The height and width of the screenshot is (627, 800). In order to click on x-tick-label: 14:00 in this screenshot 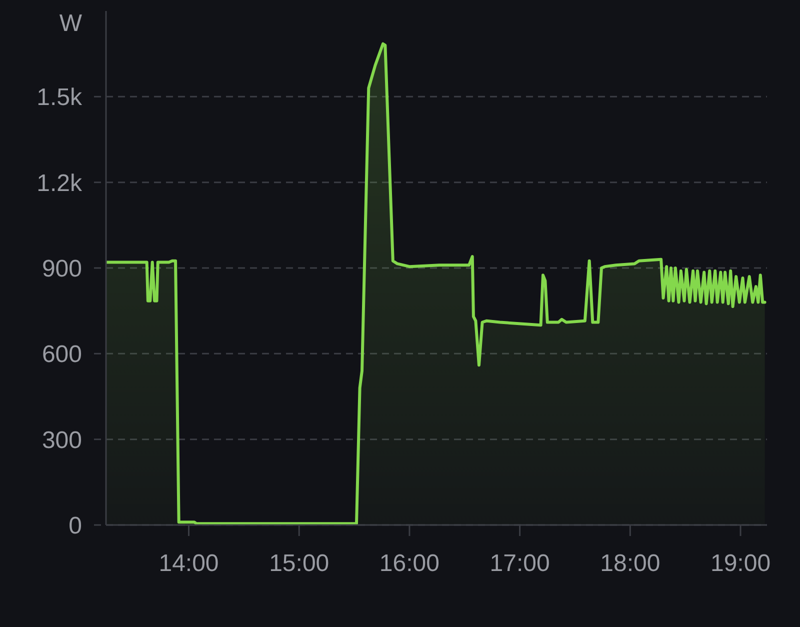, I will do `click(188, 564)`.